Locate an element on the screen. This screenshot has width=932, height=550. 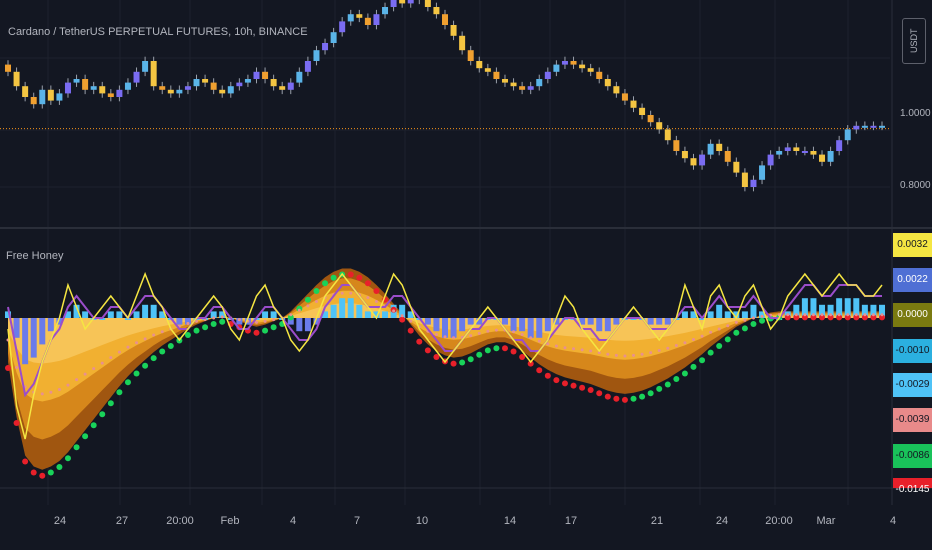
price-axis-label: 1.0000 is located at coordinates (915, 113).